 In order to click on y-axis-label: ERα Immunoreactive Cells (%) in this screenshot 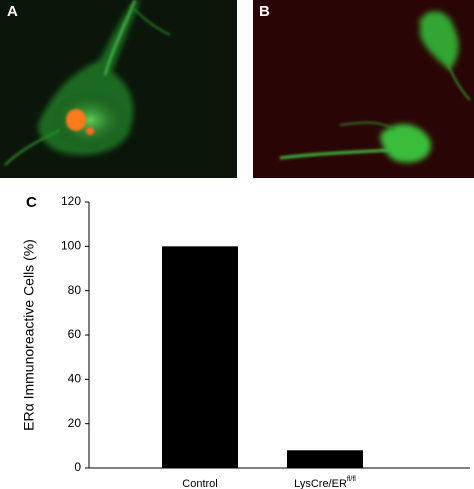, I will do `click(29, 335)`.